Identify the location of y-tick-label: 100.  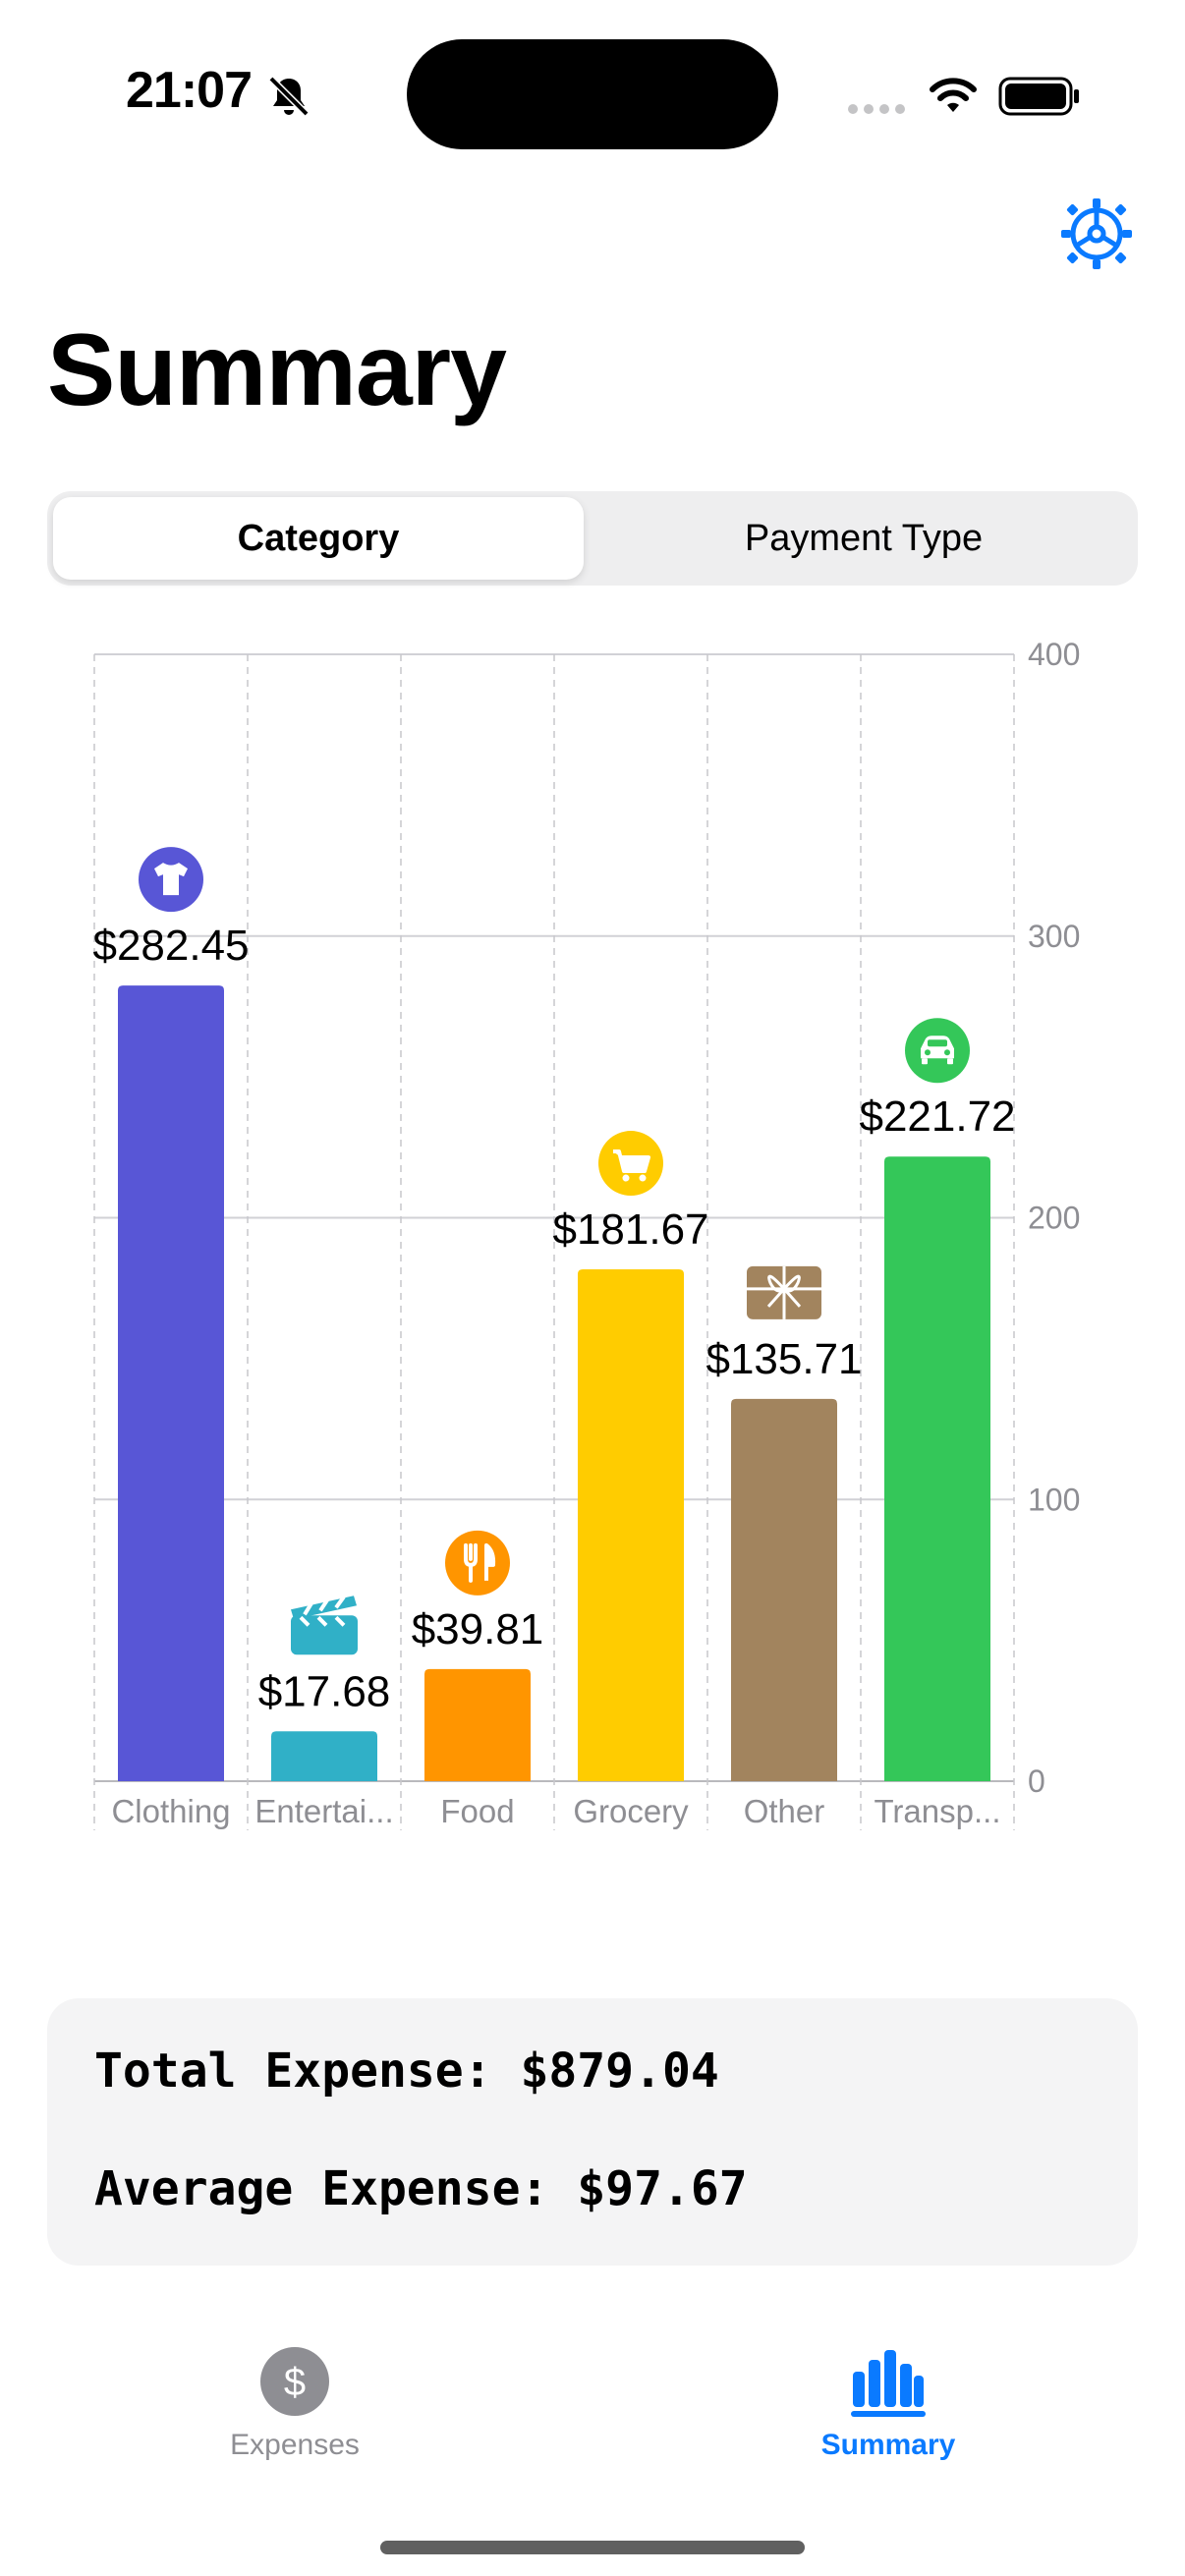
(1054, 1499).